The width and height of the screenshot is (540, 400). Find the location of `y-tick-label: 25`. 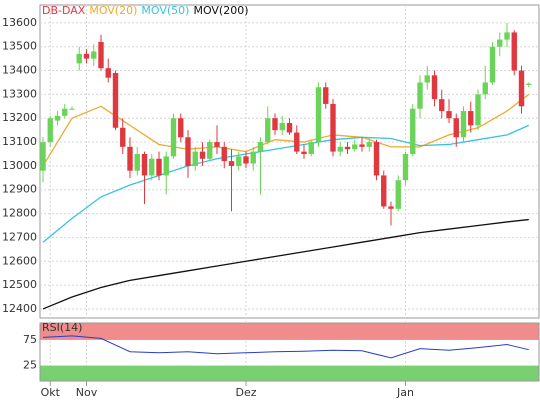

y-tick-label: 25 is located at coordinates (30, 365).